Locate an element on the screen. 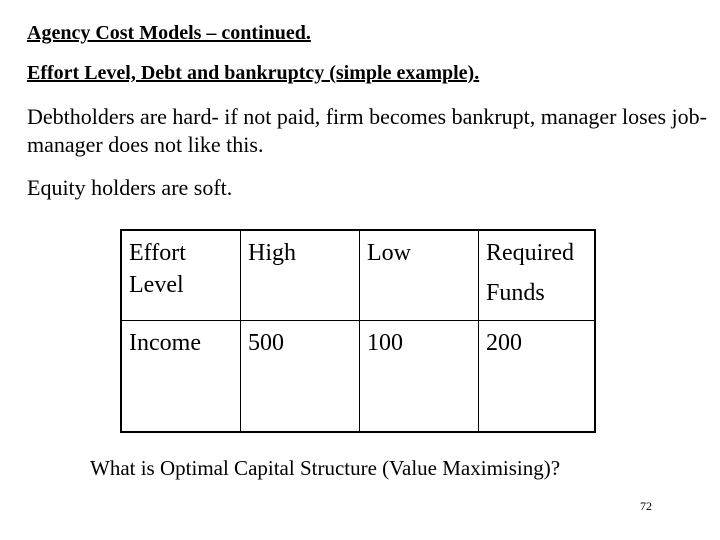 Image resolution: width=720 pixels, height=540 pixels. table-cell: Low is located at coordinates (419, 275).